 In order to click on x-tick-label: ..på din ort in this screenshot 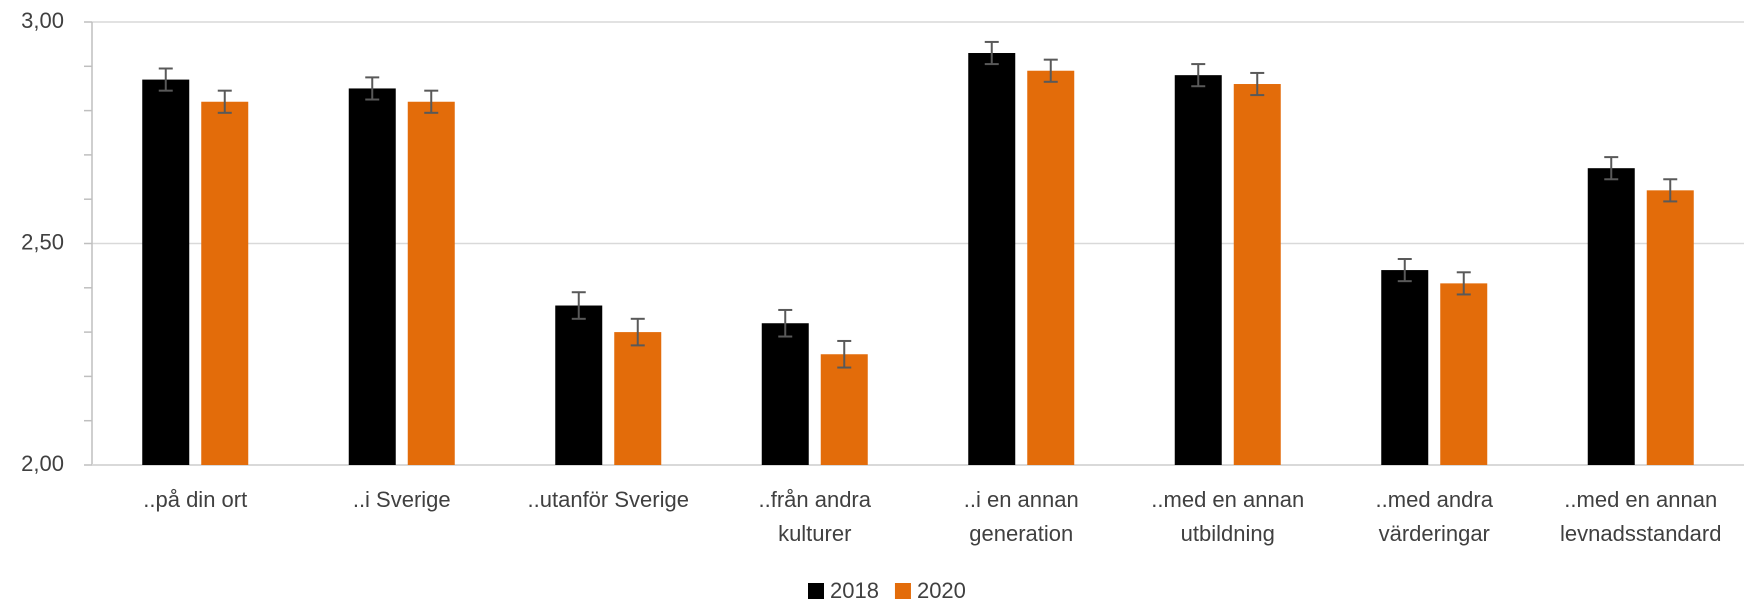, I will do `click(195, 499)`.